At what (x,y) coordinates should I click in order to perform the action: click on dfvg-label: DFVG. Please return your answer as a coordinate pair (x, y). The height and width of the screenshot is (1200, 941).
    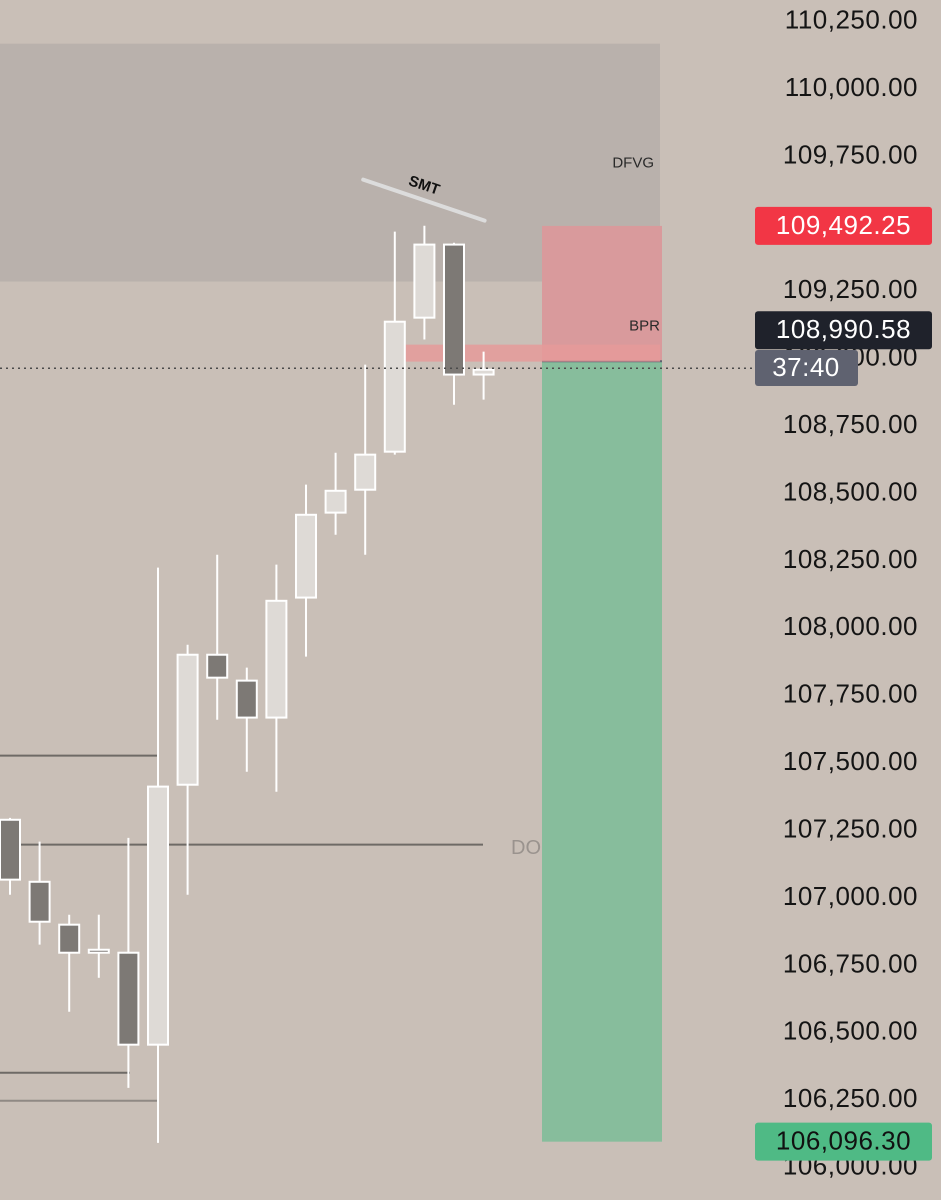
    Looking at the image, I should click on (633, 163).